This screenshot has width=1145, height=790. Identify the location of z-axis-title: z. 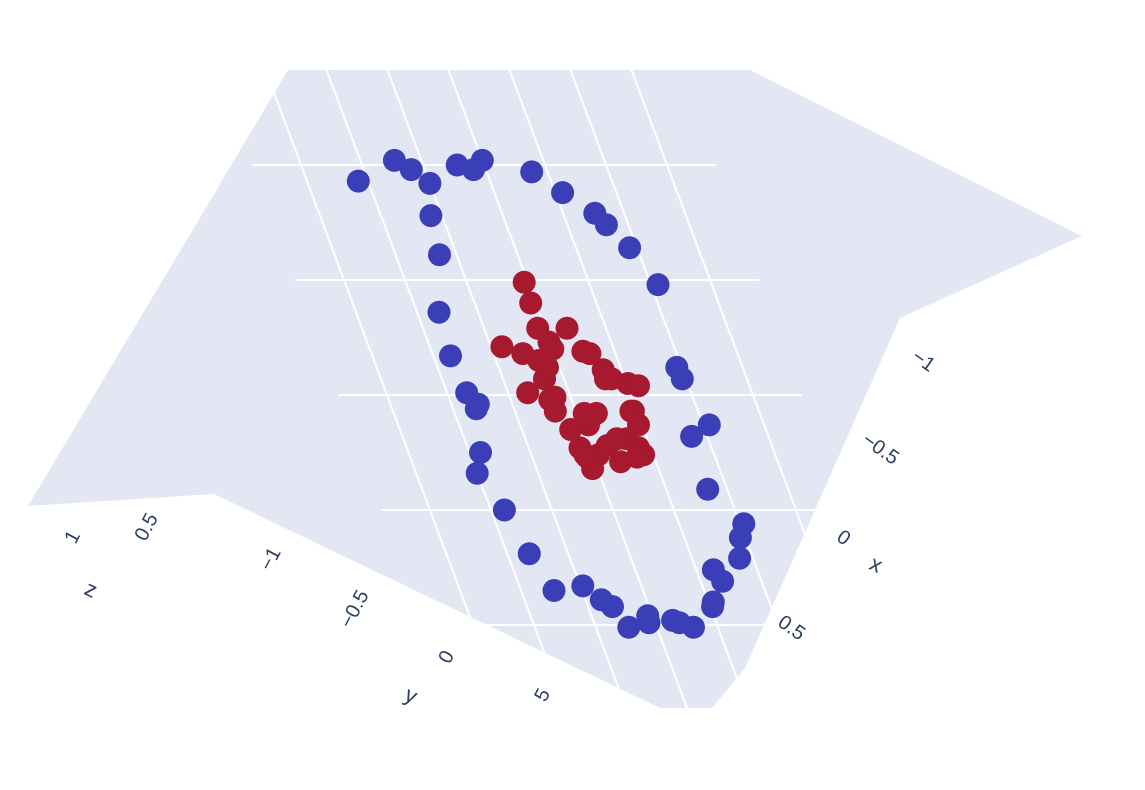
(91, 589).